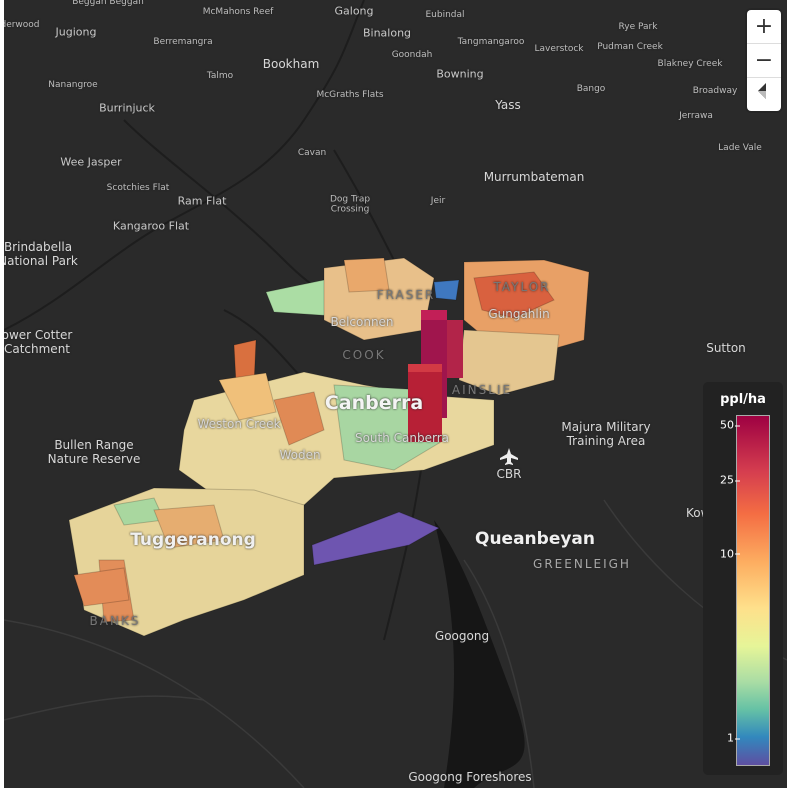 The image size is (787, 788). Describe the element at coordinates (438, 200) in the screenshot. I see `place-label: Jeir` at that location.